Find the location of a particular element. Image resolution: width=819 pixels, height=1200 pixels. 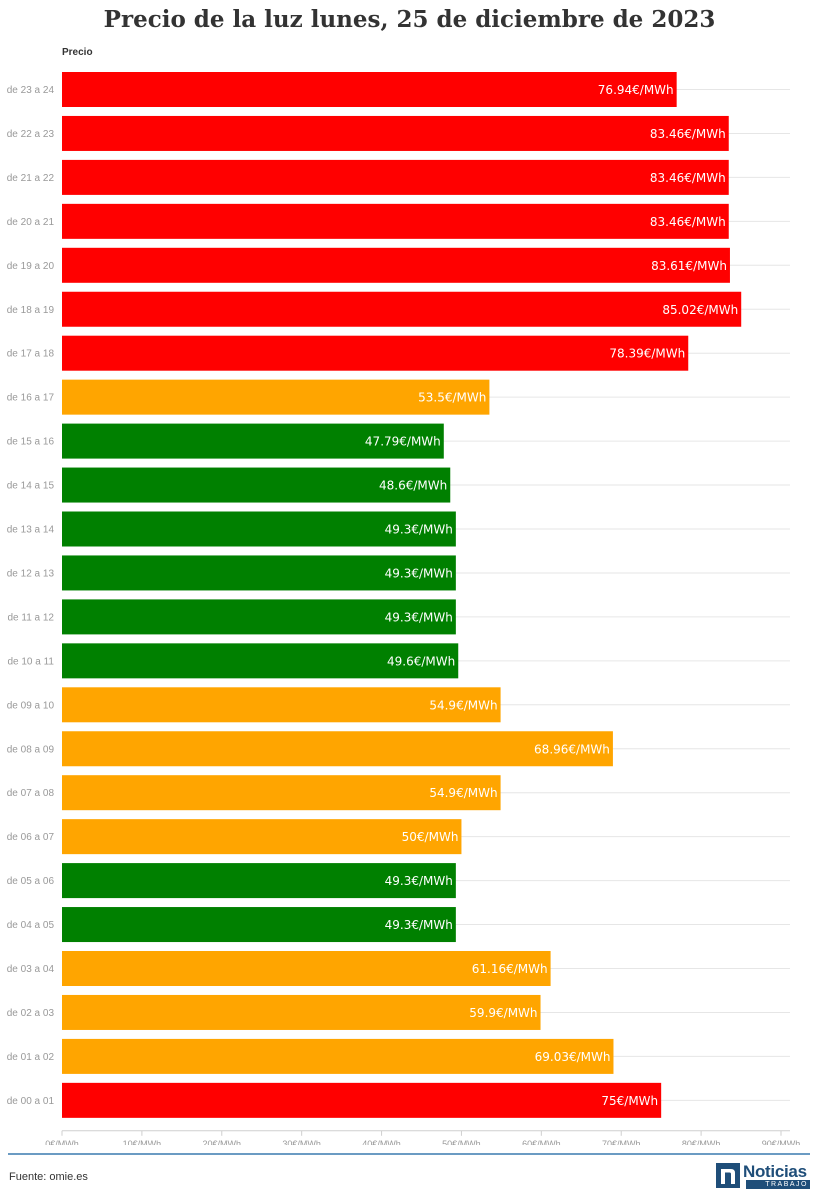

value-label: 85.02€/MWh is located at coordinates (700, 310).